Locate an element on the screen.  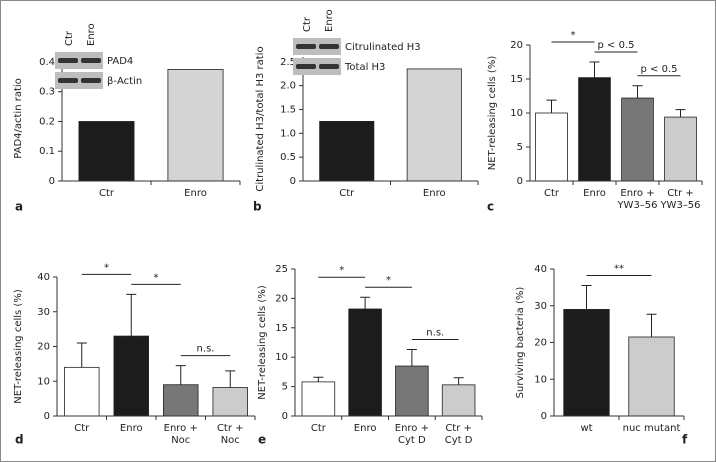
y-tick-label: 25 is located at coordinates (281, 269).